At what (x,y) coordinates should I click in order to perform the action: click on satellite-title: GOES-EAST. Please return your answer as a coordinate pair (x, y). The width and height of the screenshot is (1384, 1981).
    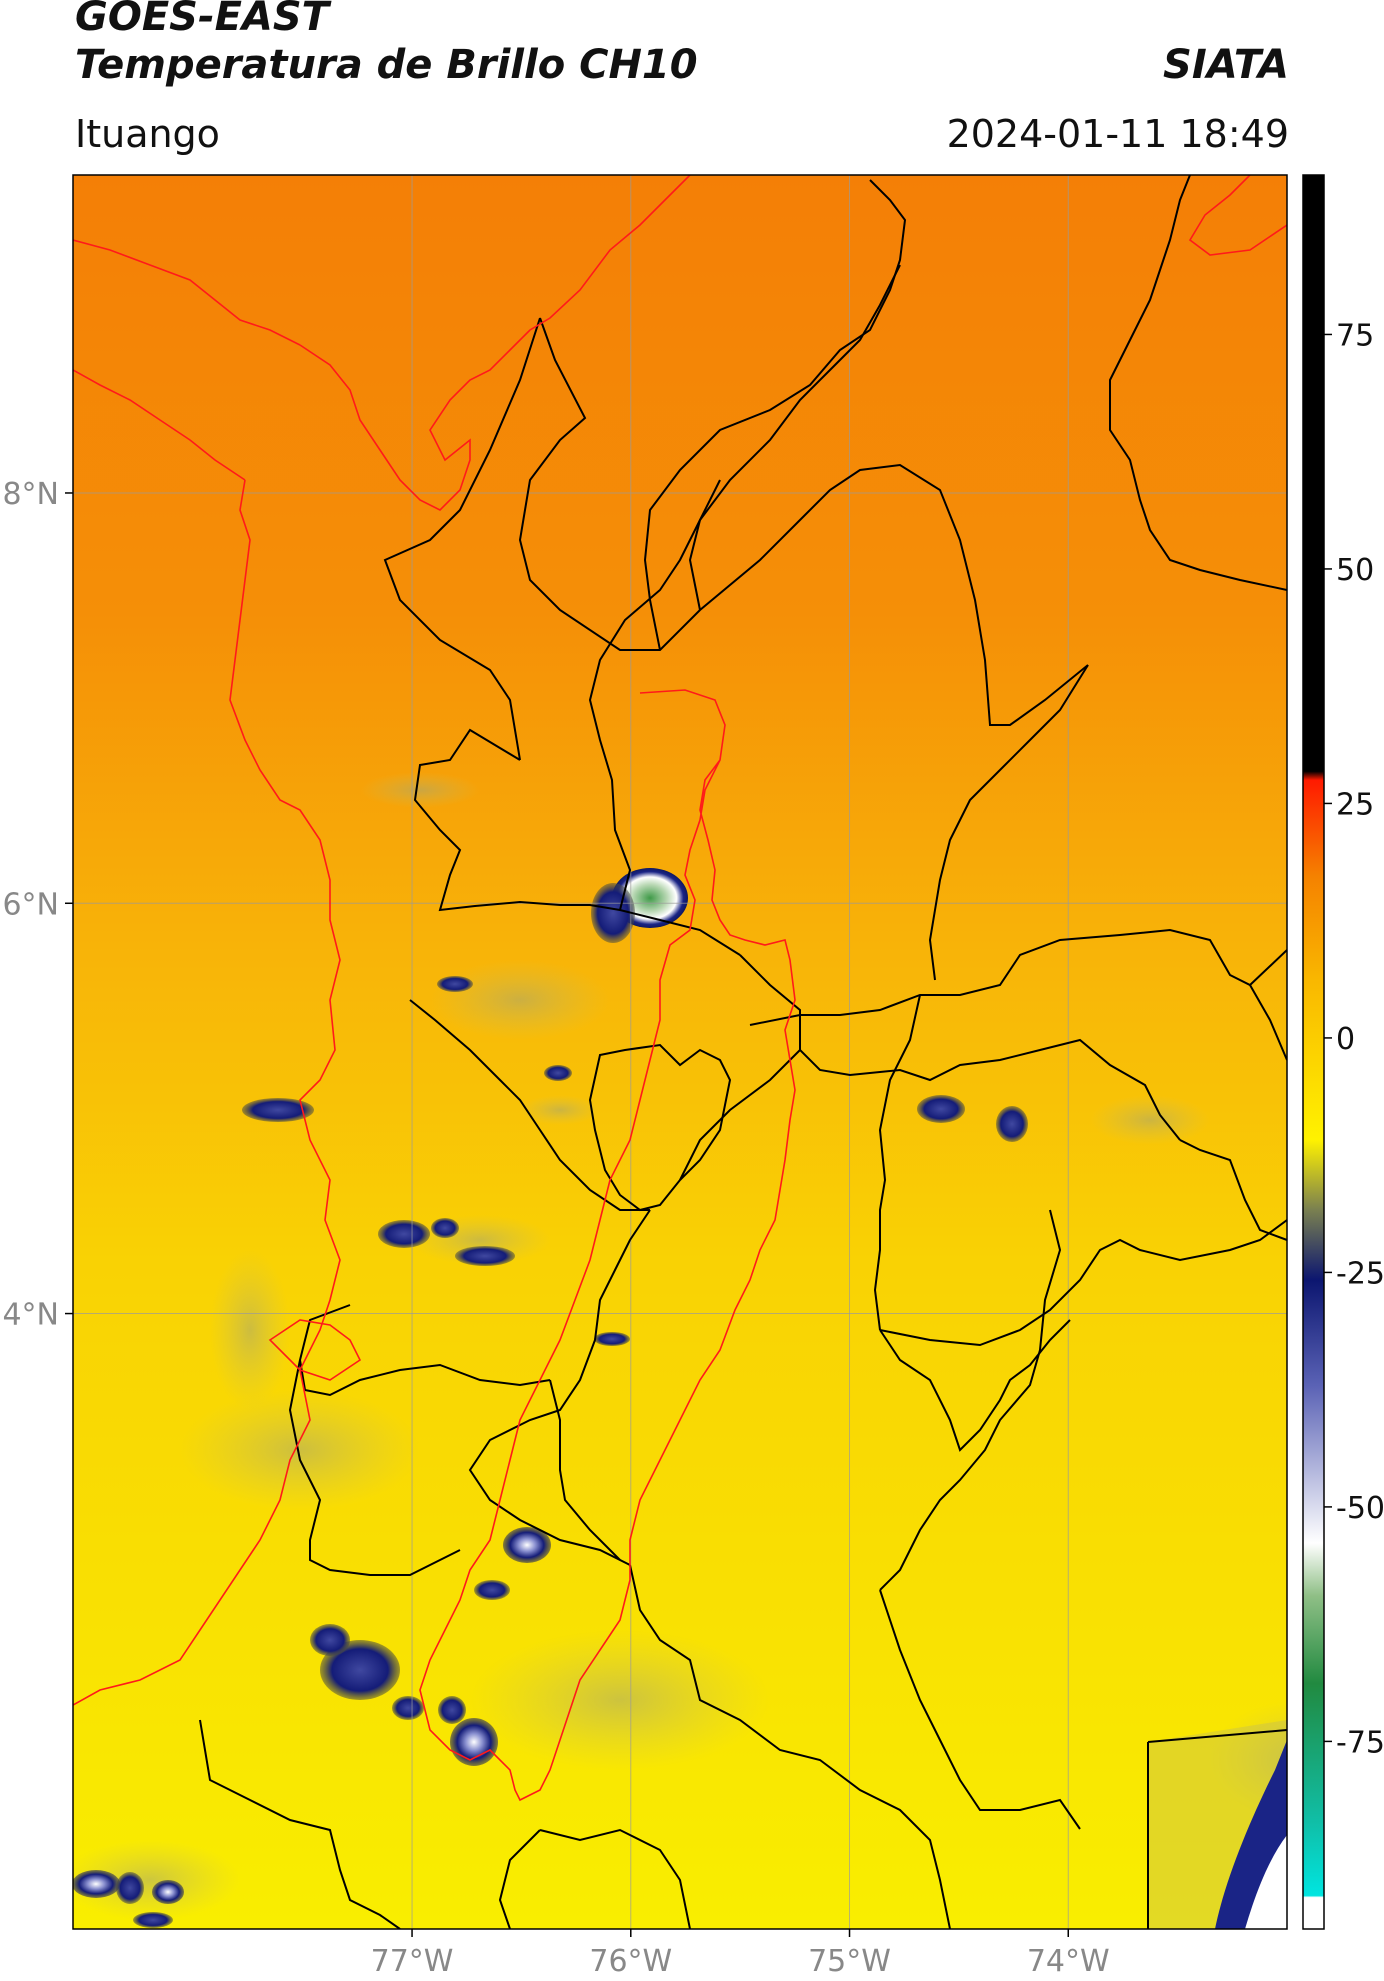
    Looking at the image, I should click on (202, 20).